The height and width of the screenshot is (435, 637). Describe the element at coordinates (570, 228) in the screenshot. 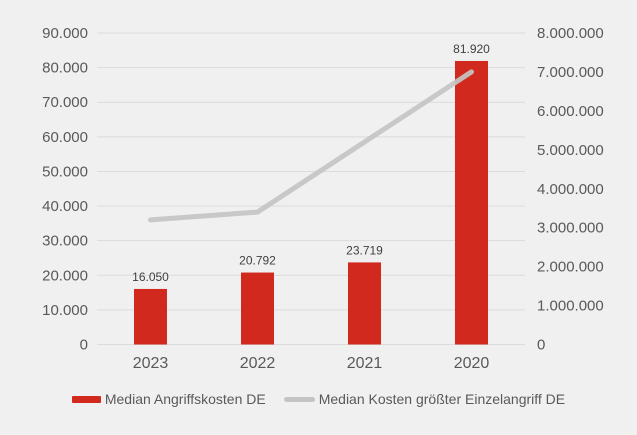

I see `svg-text: 3.000.000` at that location.